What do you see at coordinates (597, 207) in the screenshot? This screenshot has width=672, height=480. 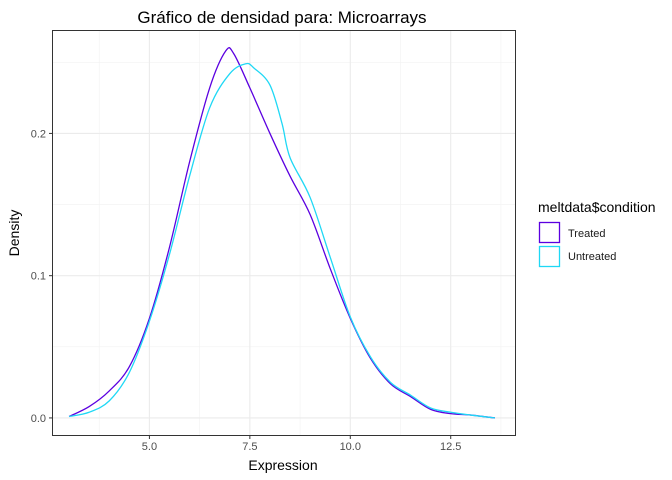 I see `legend-title: meltdata$condition` at bounding box center [597, 207].